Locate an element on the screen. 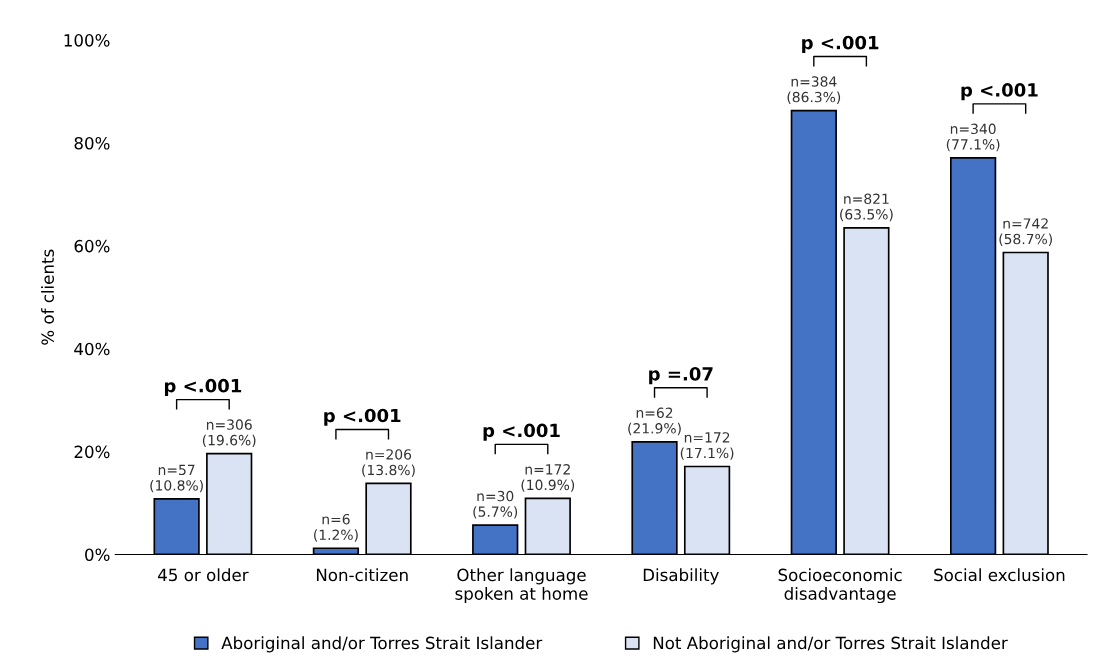  data-label: n=206 (13.8%) is located at coordinates (388, 463).